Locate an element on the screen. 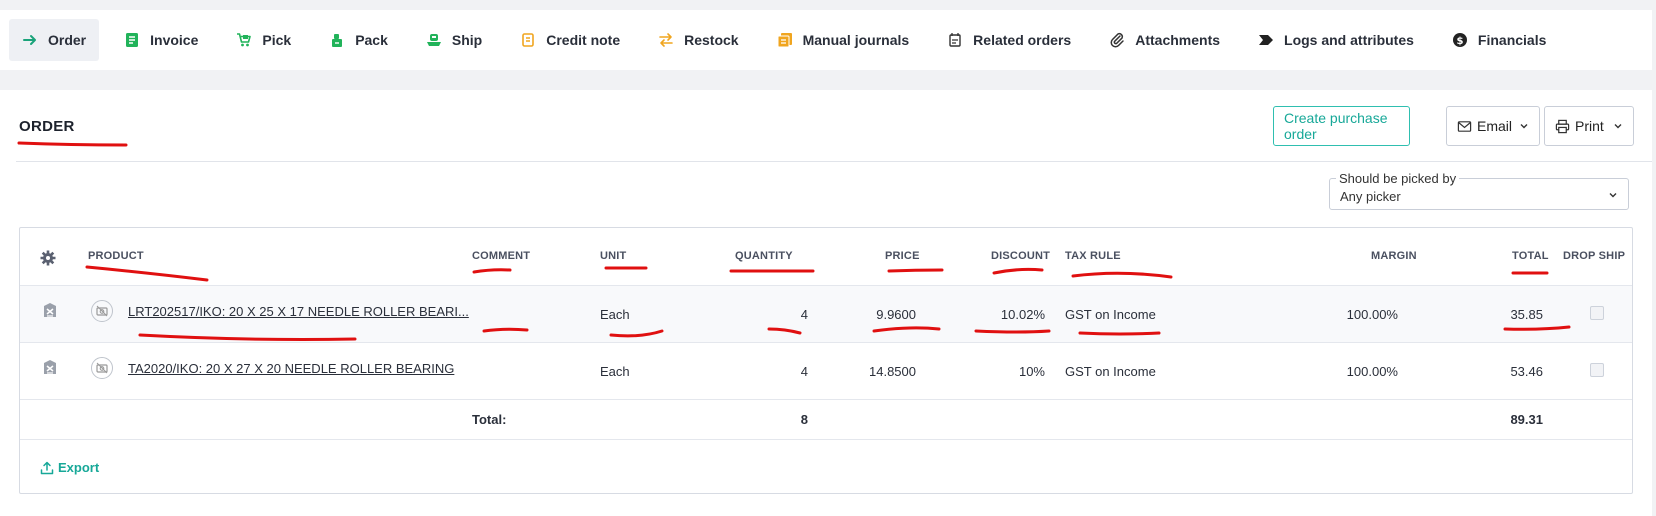 Image resolution: width=1656 pixels, height=516 pixels. picker-value: Any picker is located at coordinates (1370, 196).